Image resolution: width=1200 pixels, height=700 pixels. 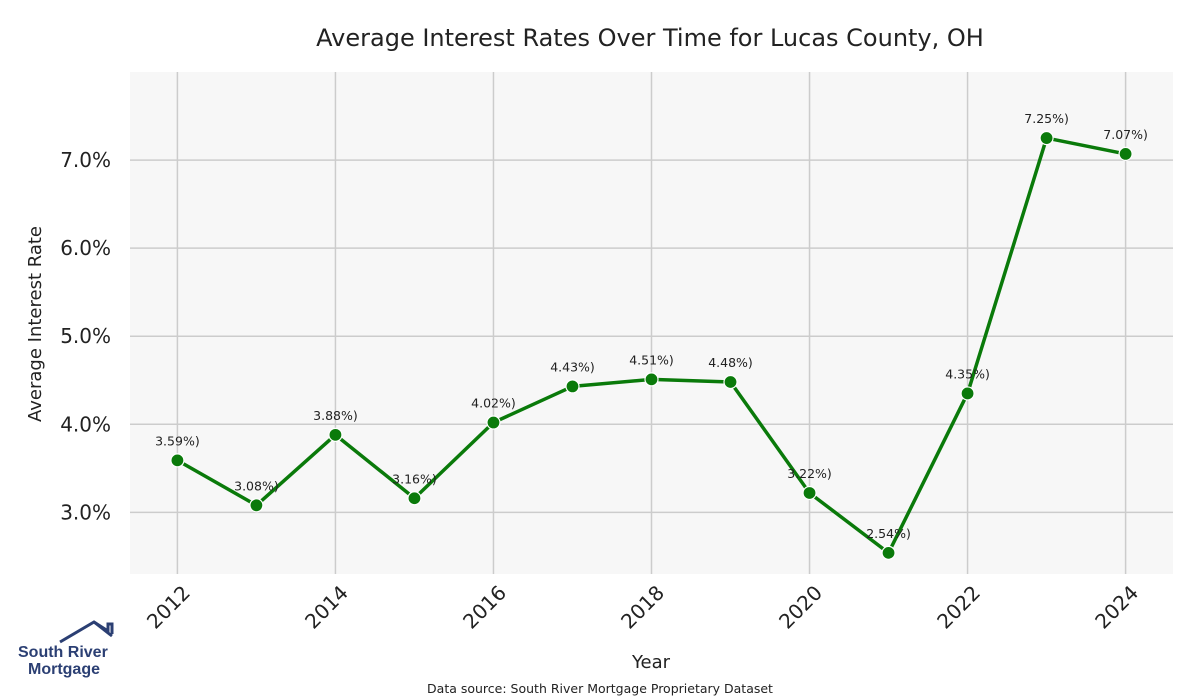 What do you see at coordinates (572, 366) in the screenshot?
I see `data-label: 4.43%)` at bounding box center [572, 366].